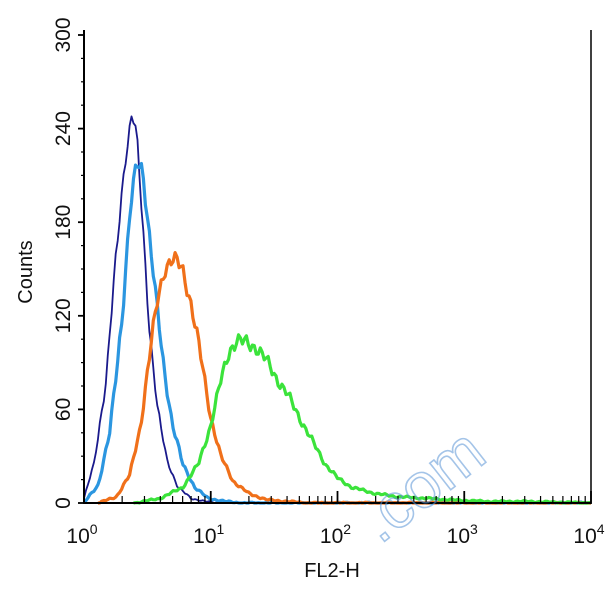 The image size is (613, 594). I want to click on x-tick-label: 10², so click(335, 534).